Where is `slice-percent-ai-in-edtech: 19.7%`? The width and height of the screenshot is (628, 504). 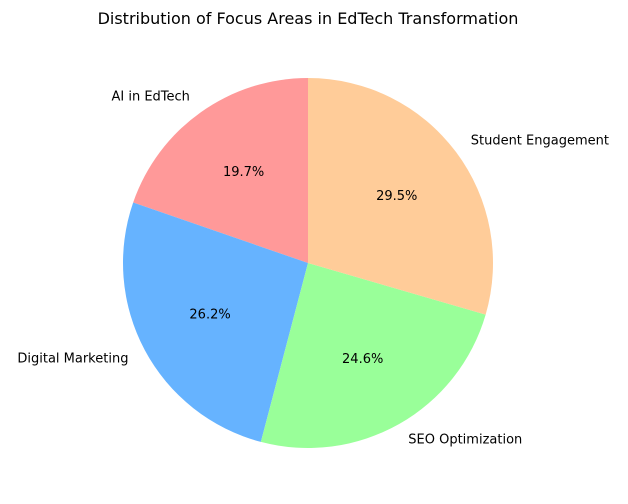
slice-percent-ai-in-edtech: 19.7% is located at coordinates (243, 172).